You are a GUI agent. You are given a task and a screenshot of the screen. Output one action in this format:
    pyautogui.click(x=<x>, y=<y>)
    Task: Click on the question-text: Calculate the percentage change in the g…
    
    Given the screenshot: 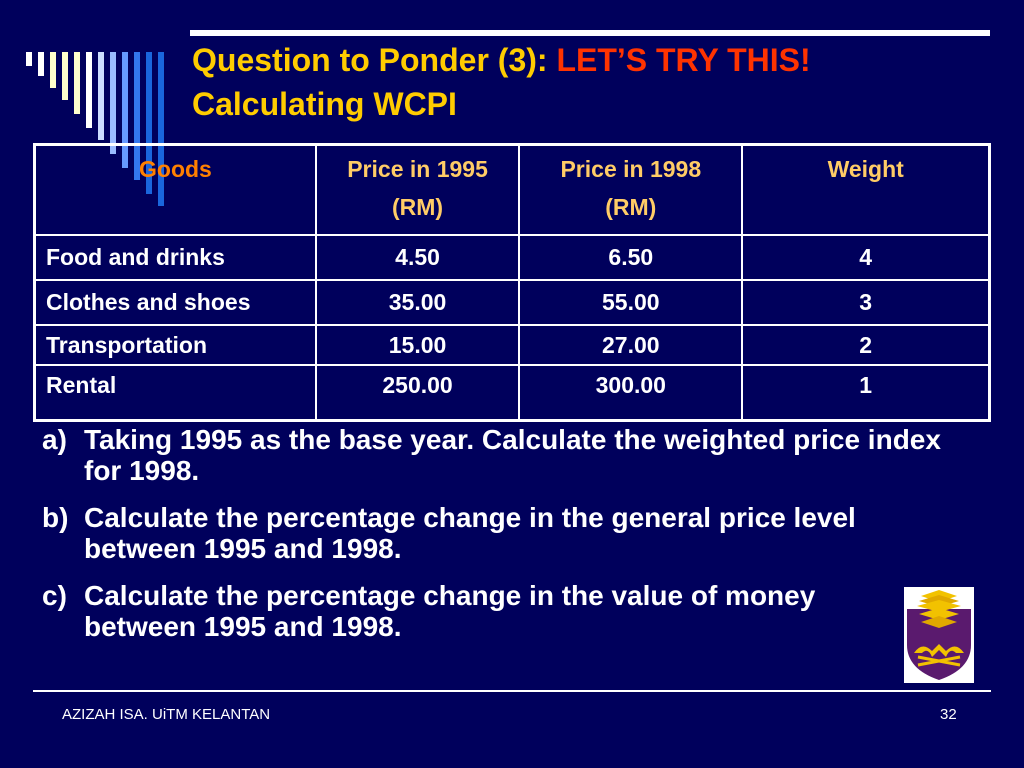 What is the action you would take?
    pyautogui.click(x=470, y=533)
    